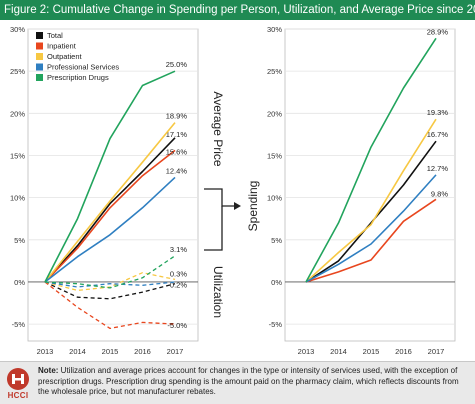 This screenshot has height=404, width=475. I want to click on series-line-spend_outpatient, so click(371, 200).